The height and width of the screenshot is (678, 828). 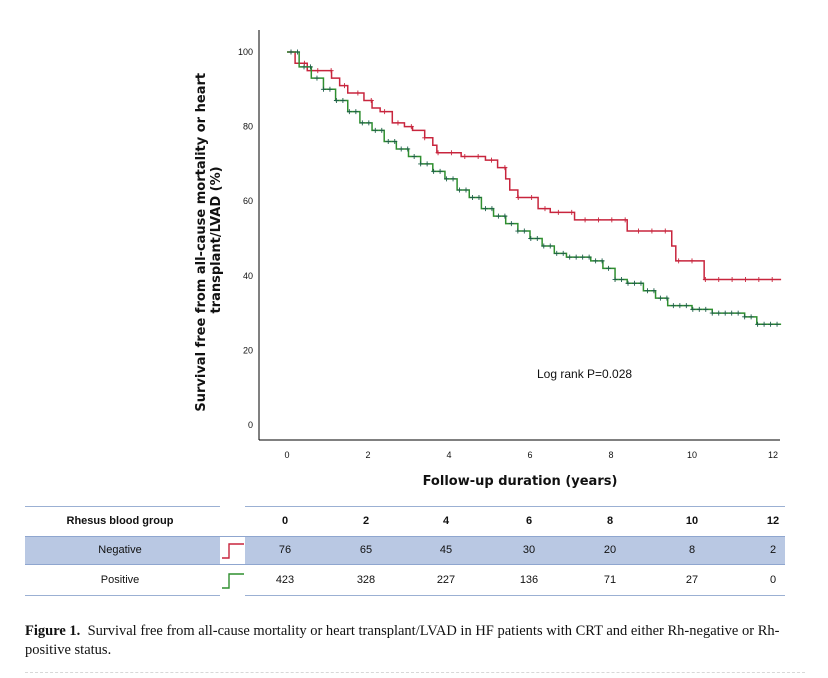 What do you see at coordinates (529, 521) in the screenshot?
I see `risk-table-time-6: 6` at bounding box center [529, 521].